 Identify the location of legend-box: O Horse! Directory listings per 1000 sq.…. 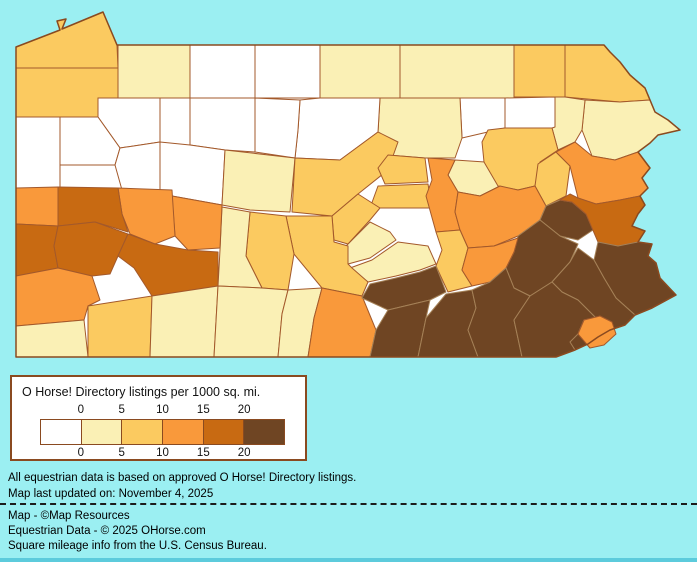
(158, 418).